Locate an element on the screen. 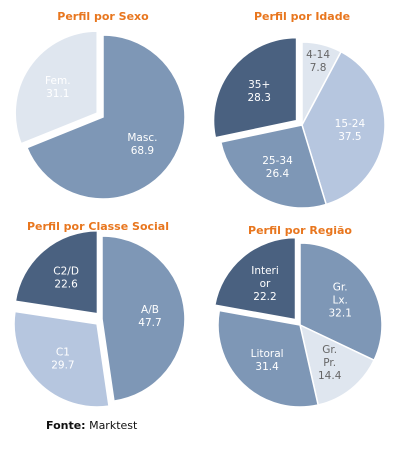  chart-title: Perfil por Região is located at coordinates (300, 230).